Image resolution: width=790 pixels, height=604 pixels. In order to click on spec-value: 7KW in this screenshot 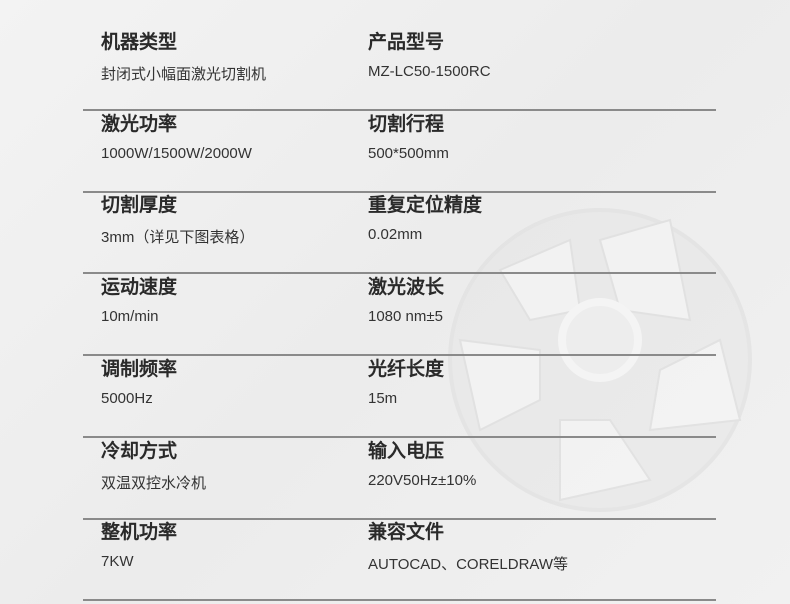, I will do `click(117, 562)`.